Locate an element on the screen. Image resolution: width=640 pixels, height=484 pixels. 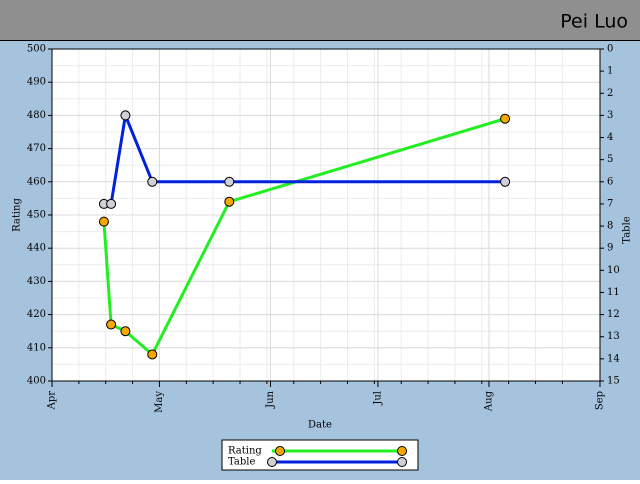
y-tick-label: 400 is located at coordinates (36, 381).